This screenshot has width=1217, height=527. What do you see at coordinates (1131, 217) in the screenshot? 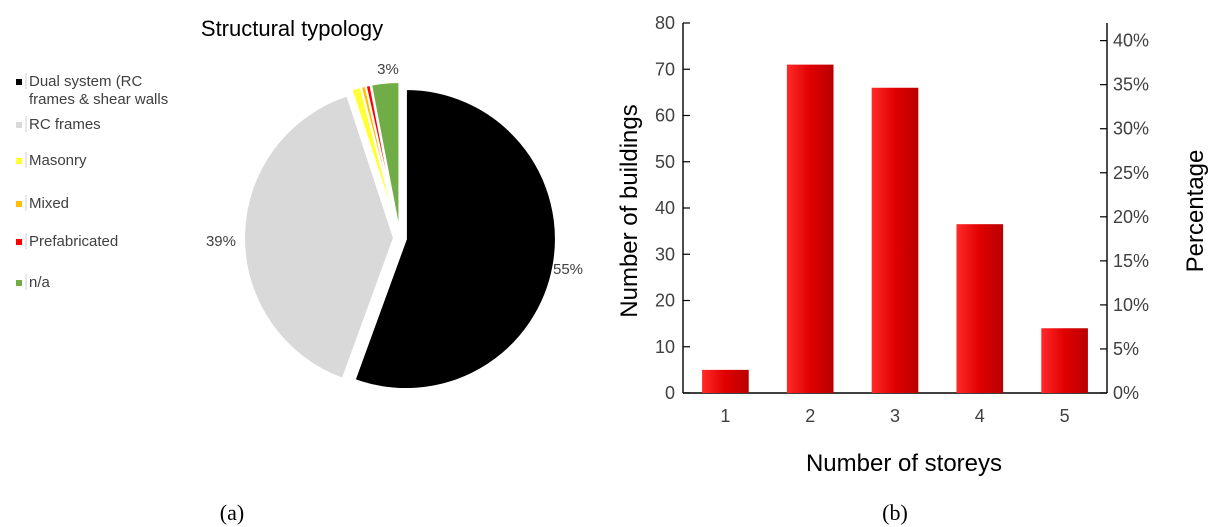
I see `y2-tick-label: 20%` at bounding box center [1131, 217].